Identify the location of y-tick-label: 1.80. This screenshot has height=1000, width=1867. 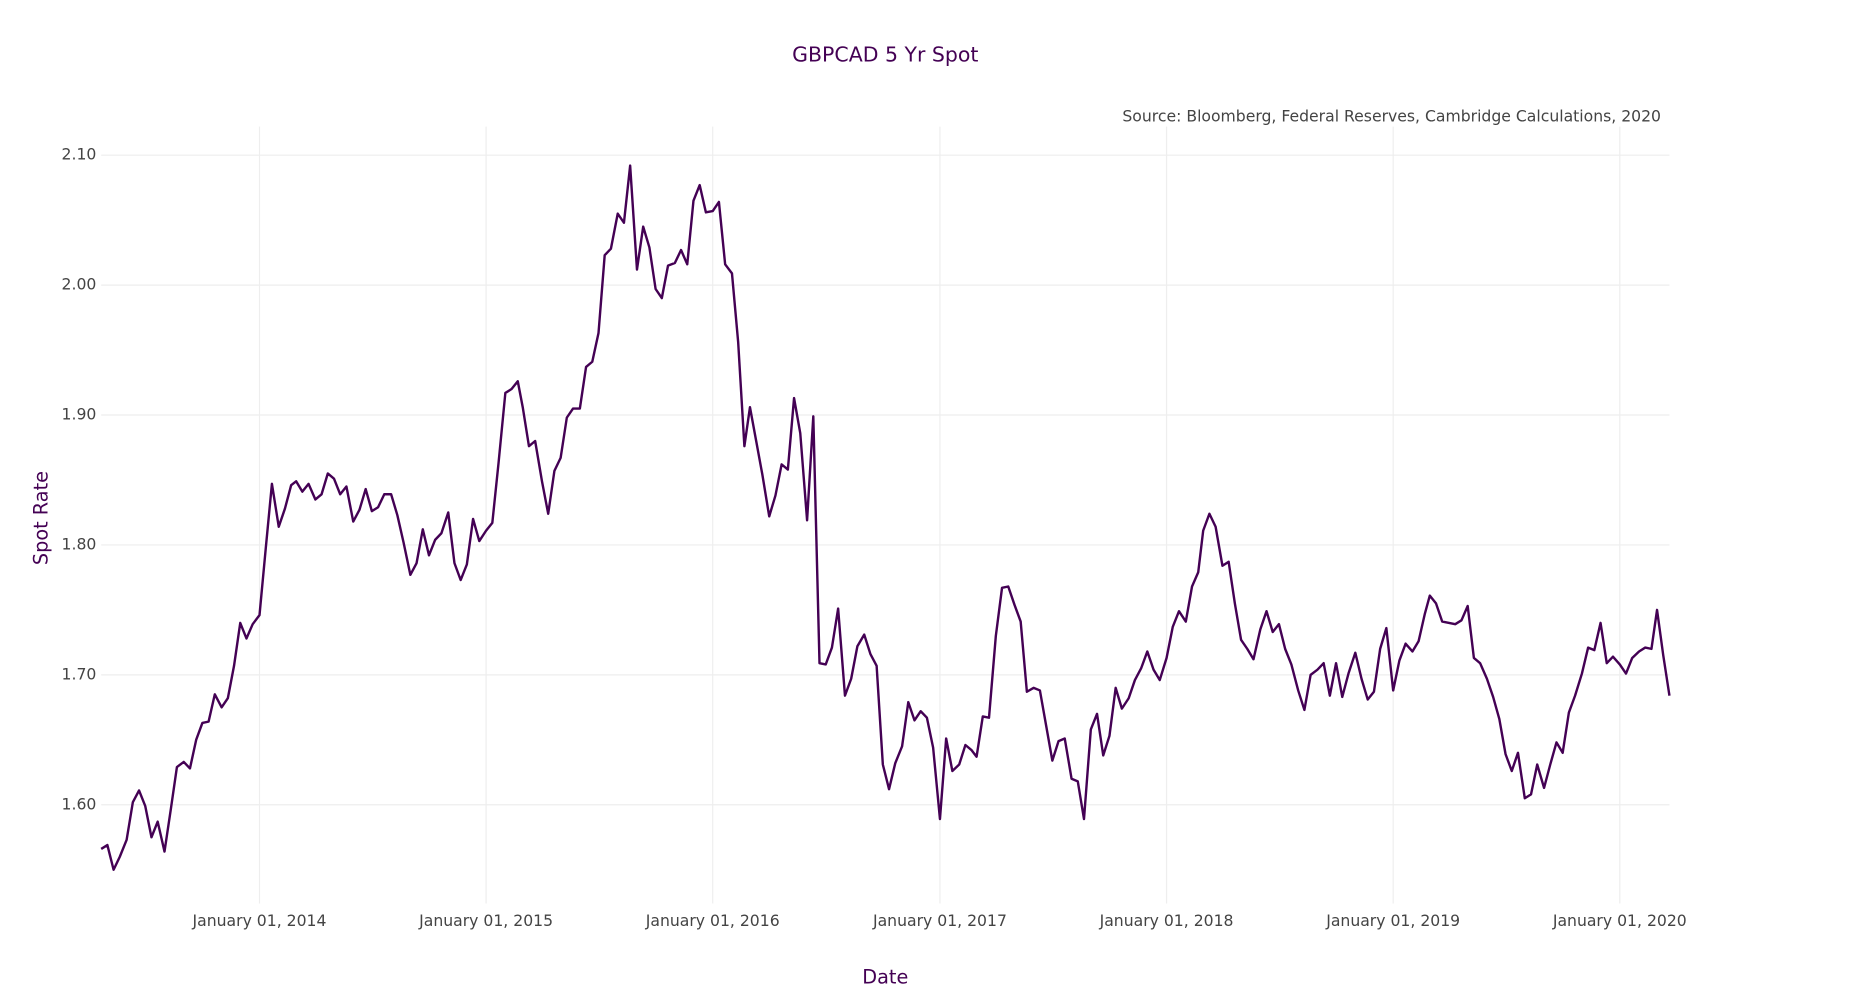
(79, 543).